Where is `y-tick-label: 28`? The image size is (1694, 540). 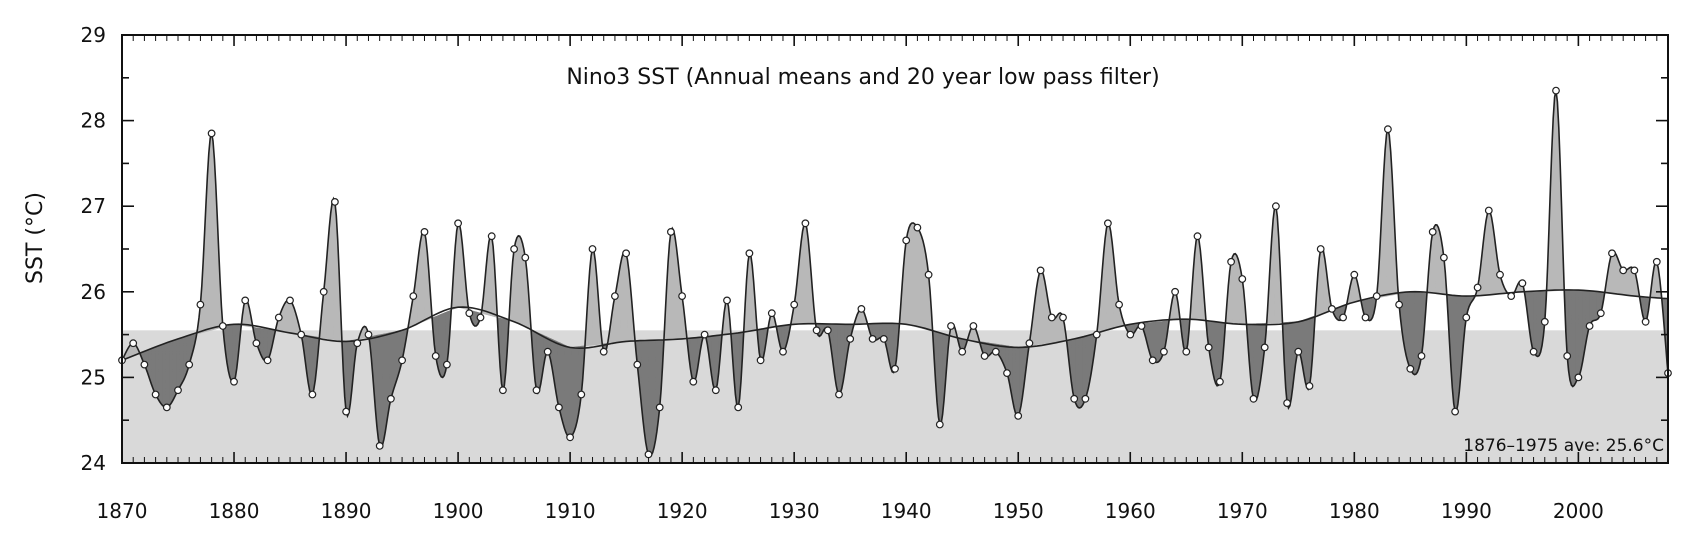 y-tick-label: 28 is located at coordinates (93, 121).